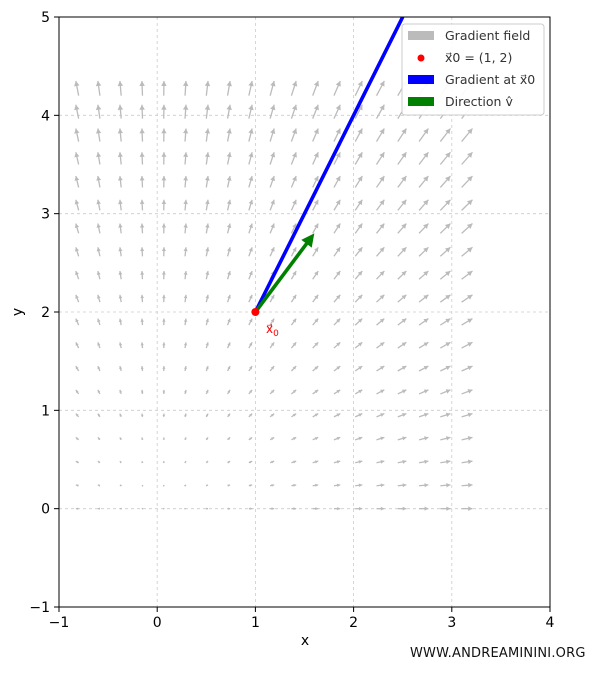  Describe the element at coordinates (163, 485) in the screenshot. I see `field-arrow-dot` at that location.